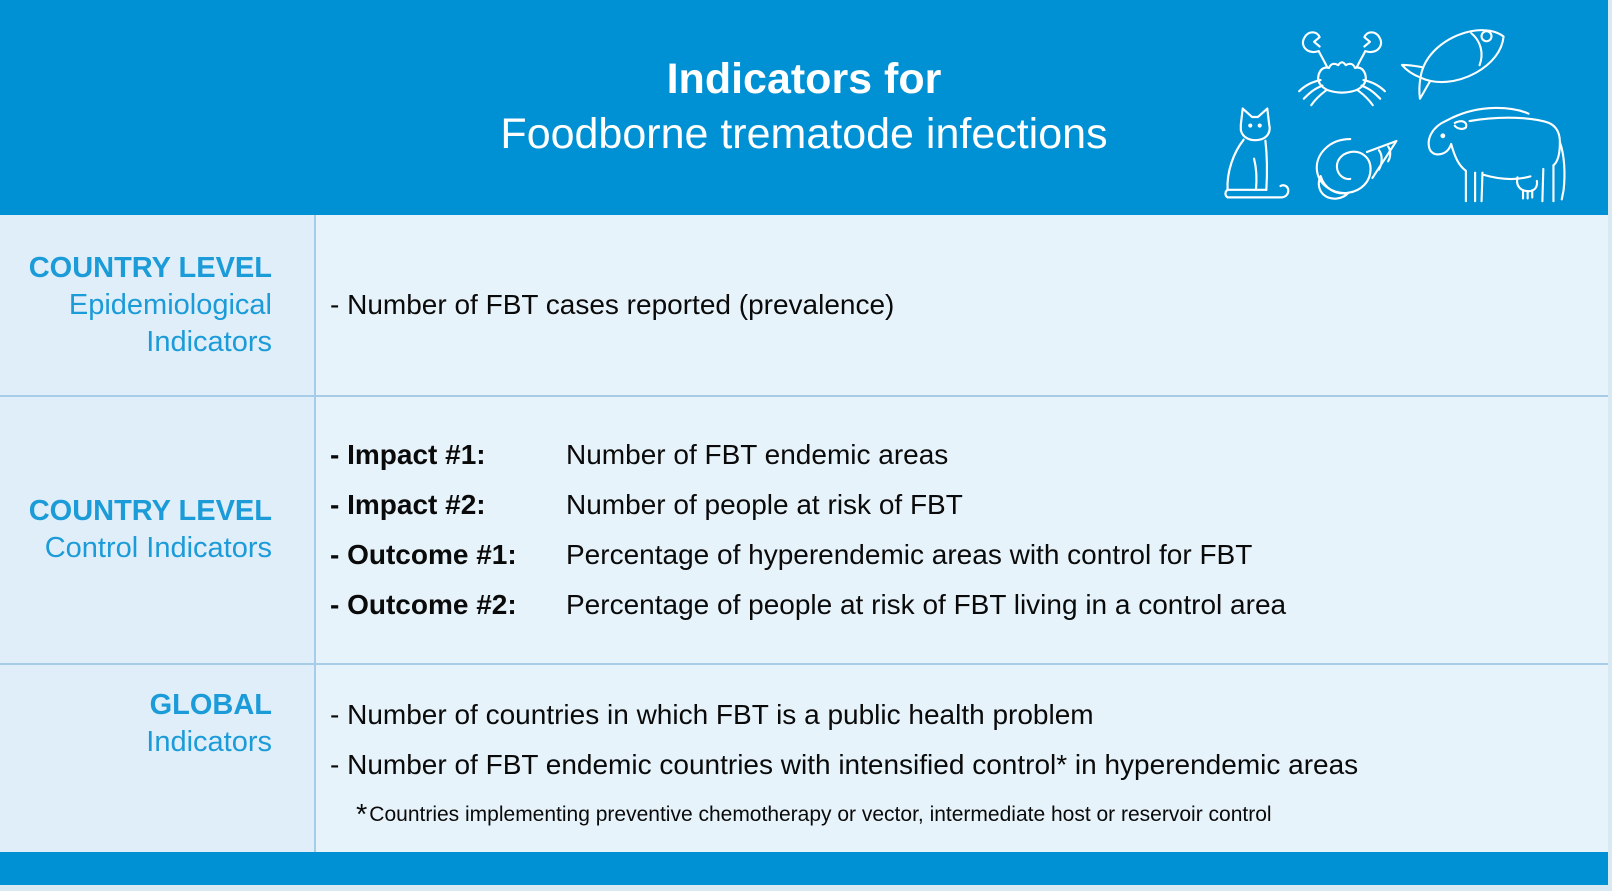 This screenshot has height=891, width=1612. I want to click on footer-bar, so click(804, 868).